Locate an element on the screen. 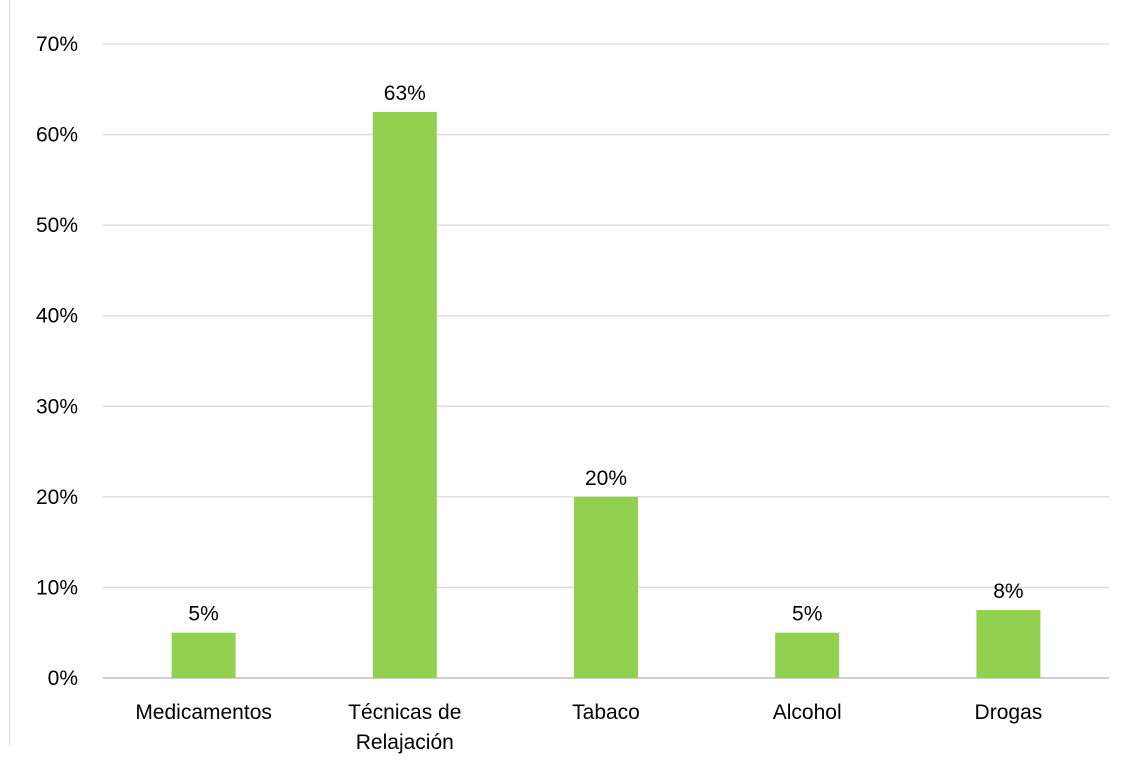 The image size is (1127, 767). y-tick-label: 10% is located at coordinates (57, 587).